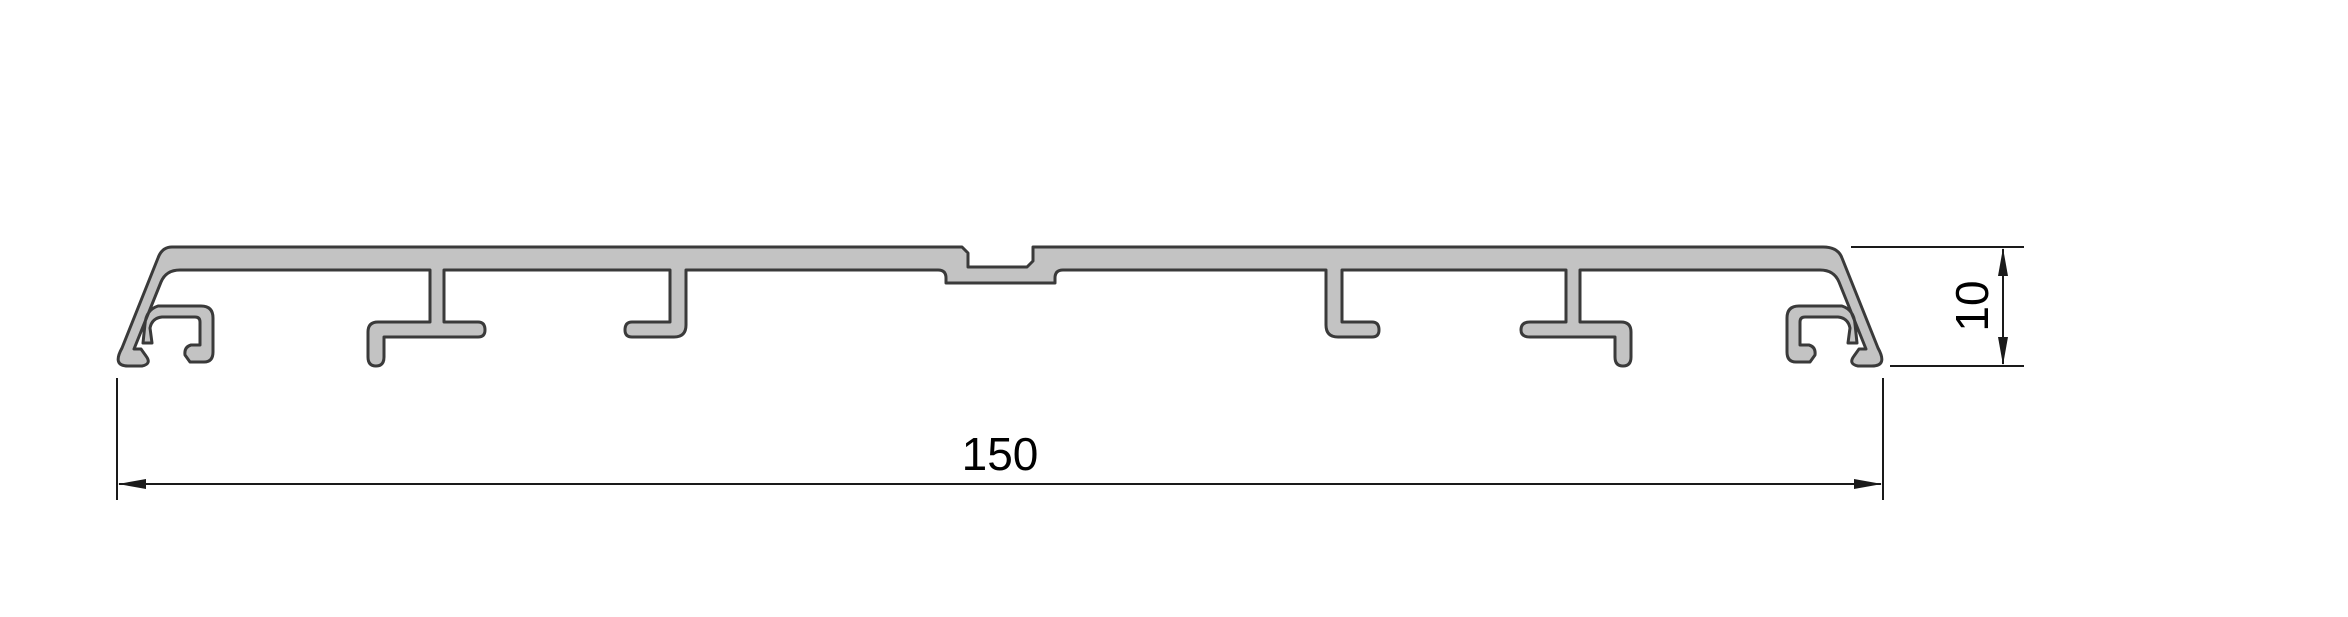 This screenshot has height=617, width=2348. I want to click on height-dimension: 10, so click(1937, 306).